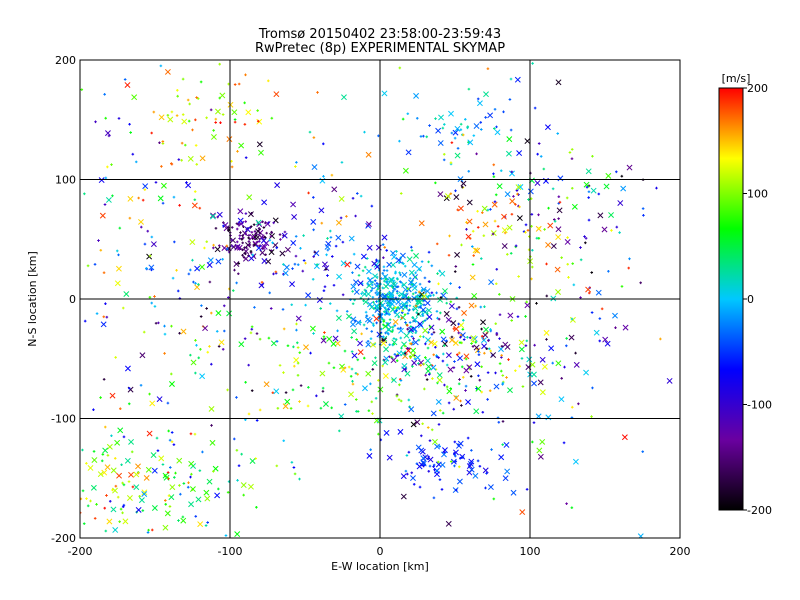  I want to click on y-tick-label: 0, so click(72, 299).